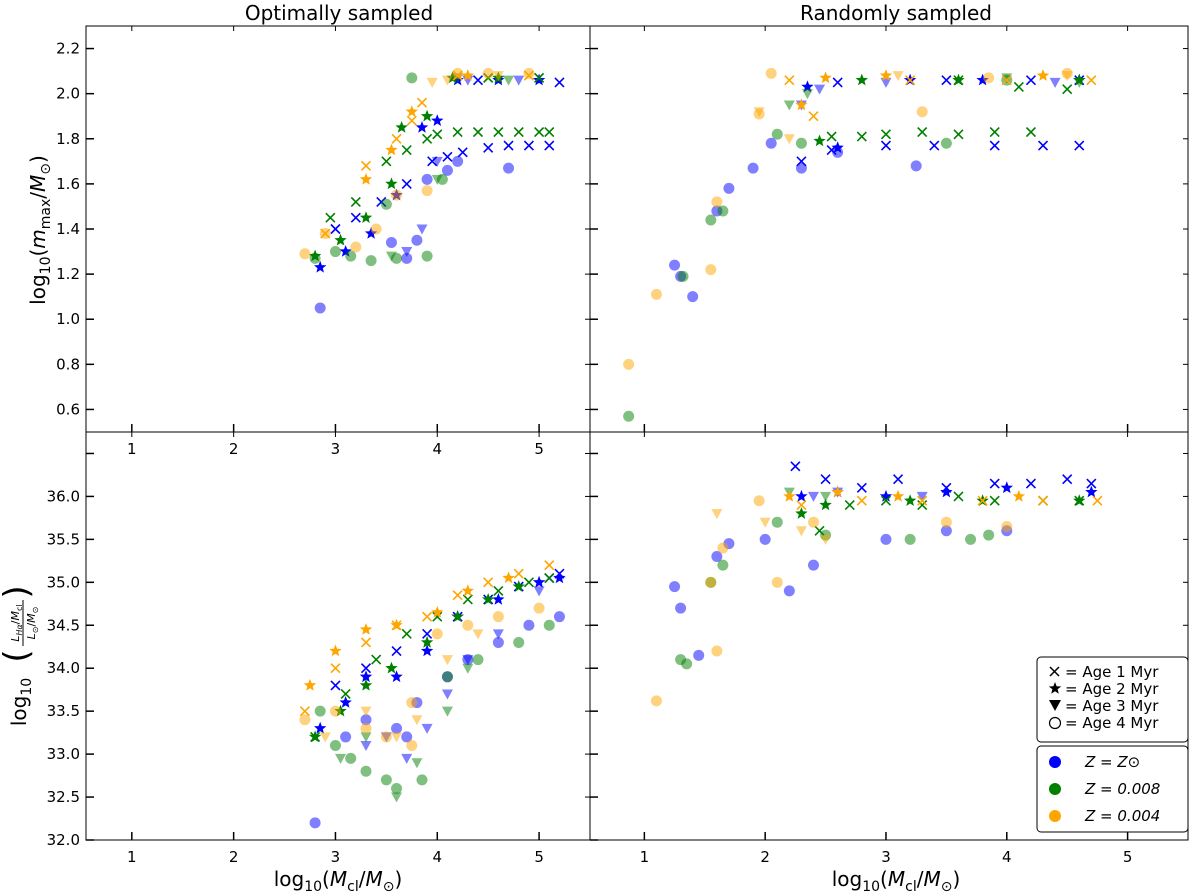  What do you see at coordinates (63, 539) in the screenshot?
I see `y-tick-label: 35.5` at bounding box center [63, 539].